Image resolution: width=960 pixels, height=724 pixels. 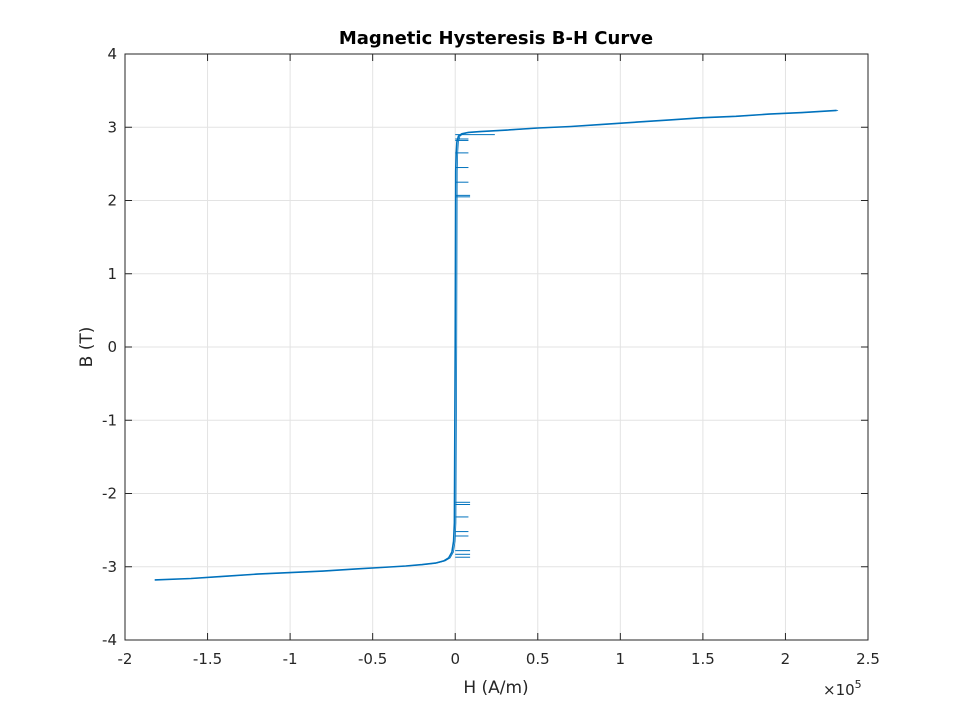 What do you see at coordinates (703, 659) in the screenshot?
I see `x-tick-label: 1.5` at bounding box center [703, 659].